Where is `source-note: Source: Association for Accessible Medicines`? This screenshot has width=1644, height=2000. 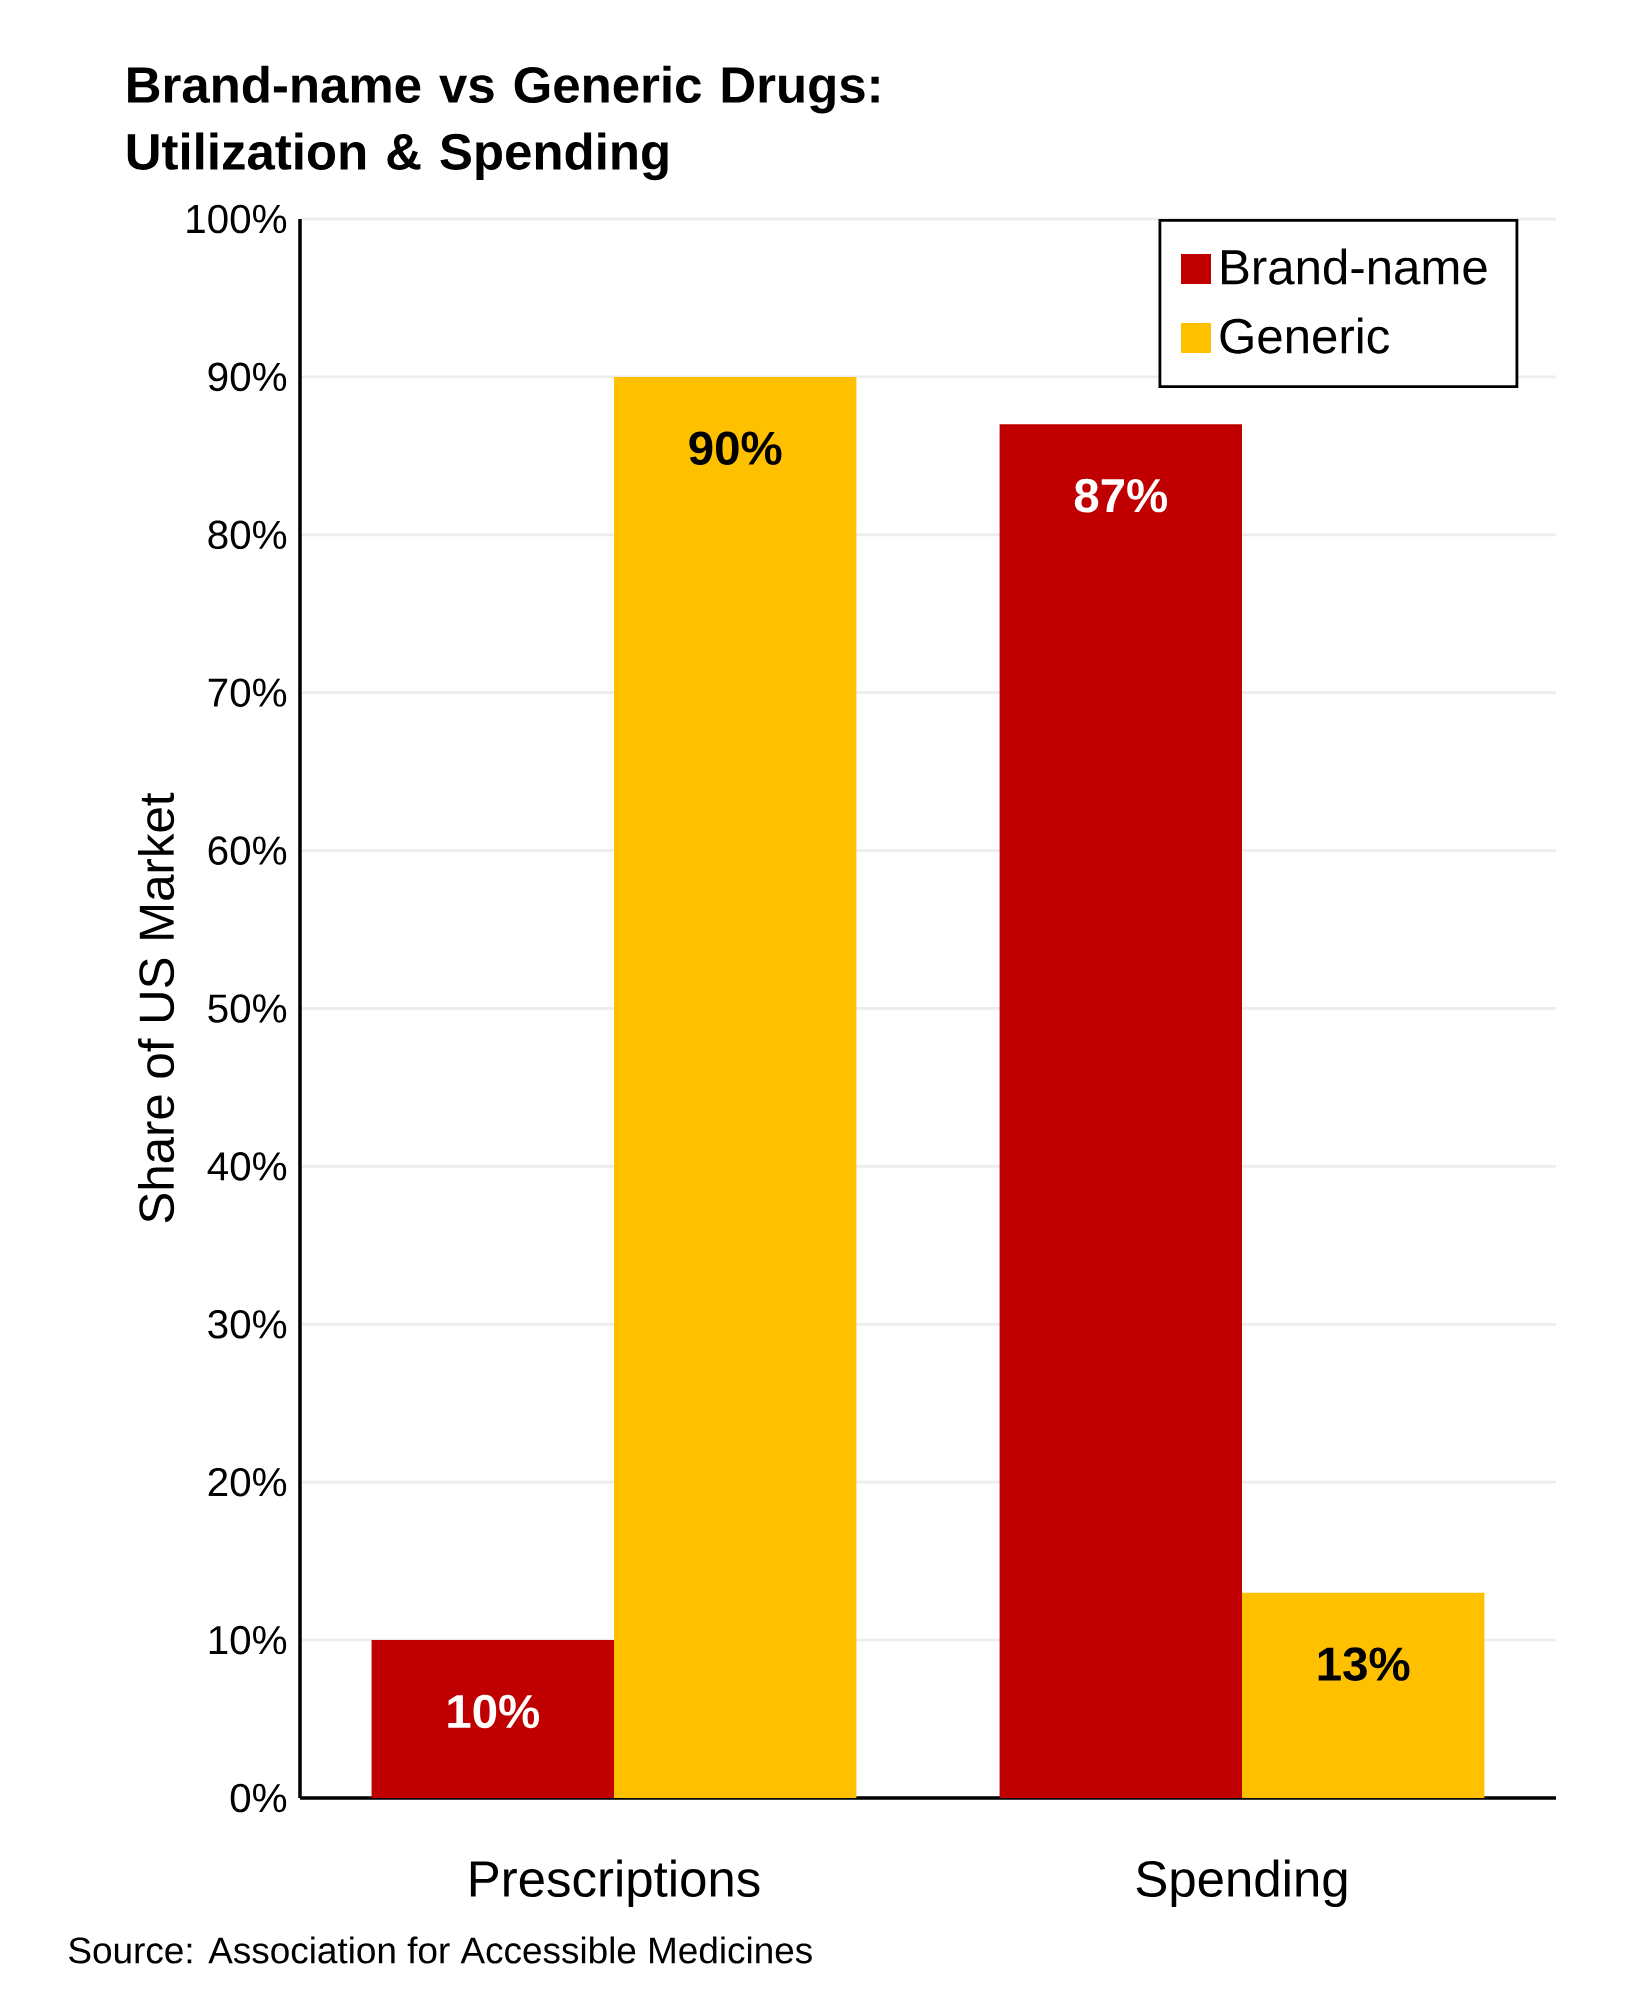 source-note: Source: Association for Accessible Medicines is located at coordinates (440, 1950).